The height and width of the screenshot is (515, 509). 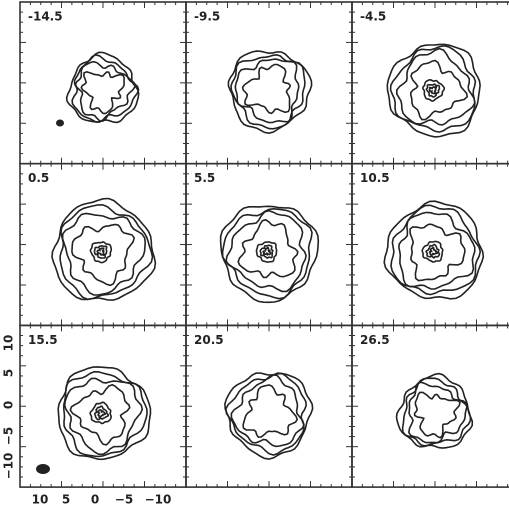 What do you see at coordinates (9, 466) in the screenshot?
I see `y-tick-label: −10` at bounding box center [9, 466].